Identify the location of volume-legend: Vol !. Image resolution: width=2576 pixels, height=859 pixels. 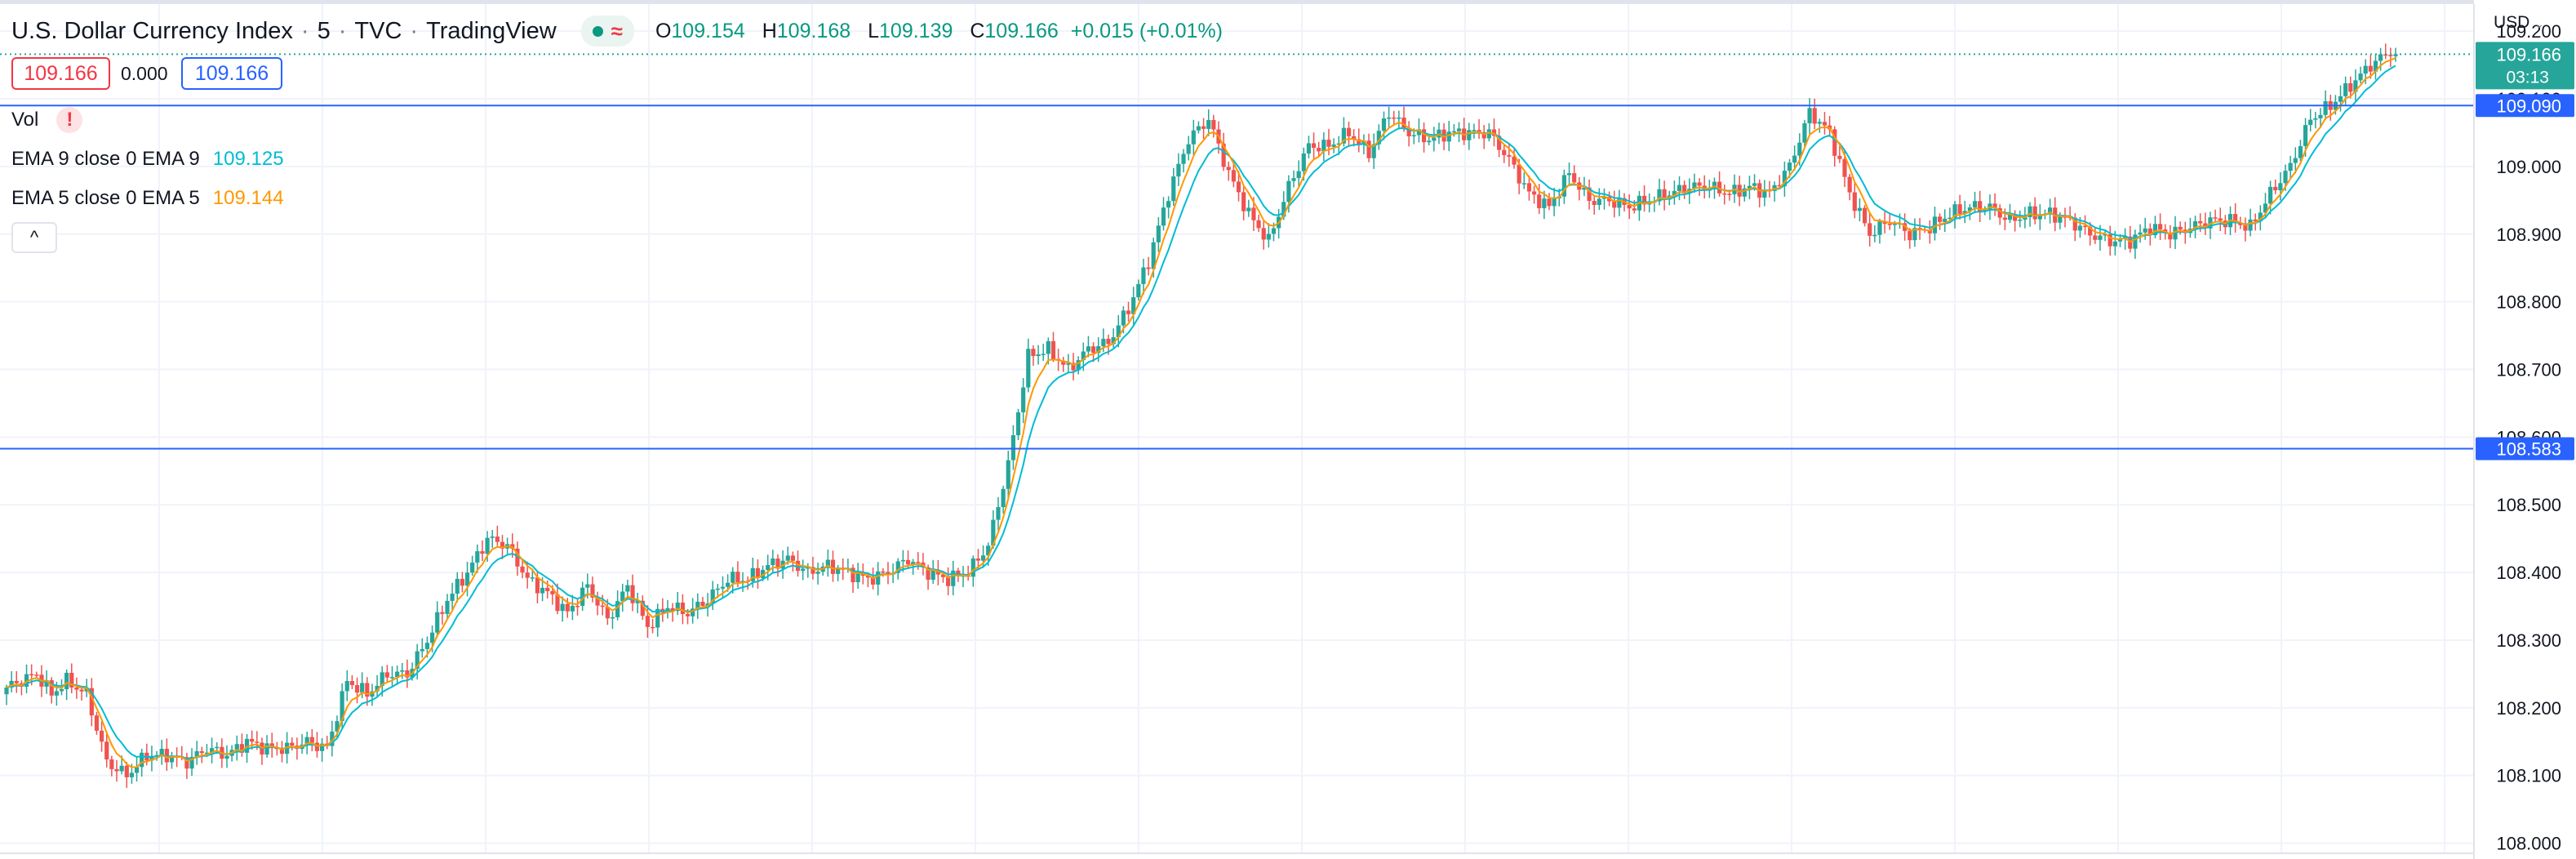
(47, 120).